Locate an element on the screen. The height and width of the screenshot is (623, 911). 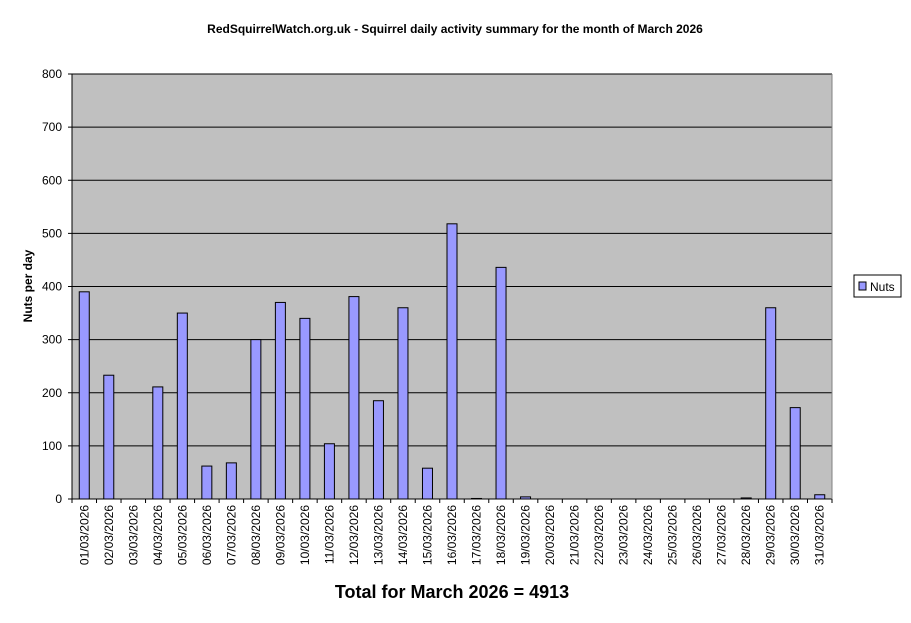
y-tick-label: 400 is located at coordinates (52, 287).